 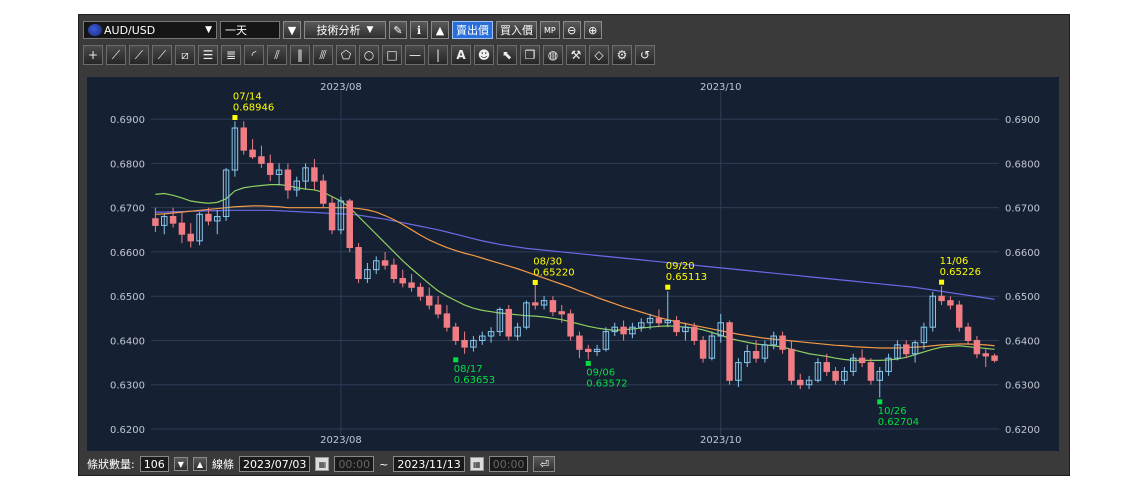 I want to click on y-tick-label-right: 0.6400, so click(x=1022, y=341).